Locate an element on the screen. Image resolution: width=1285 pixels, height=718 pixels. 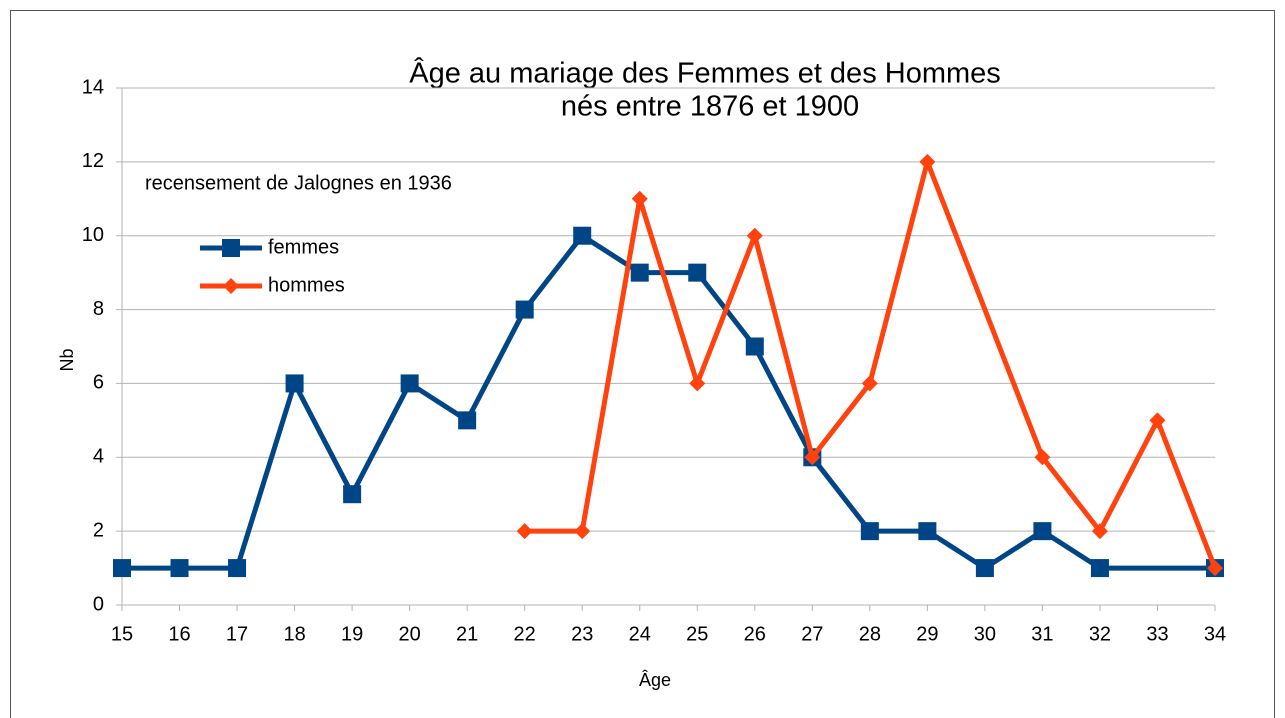
x-tick-label: 28 is located at coordinates (870, 634).